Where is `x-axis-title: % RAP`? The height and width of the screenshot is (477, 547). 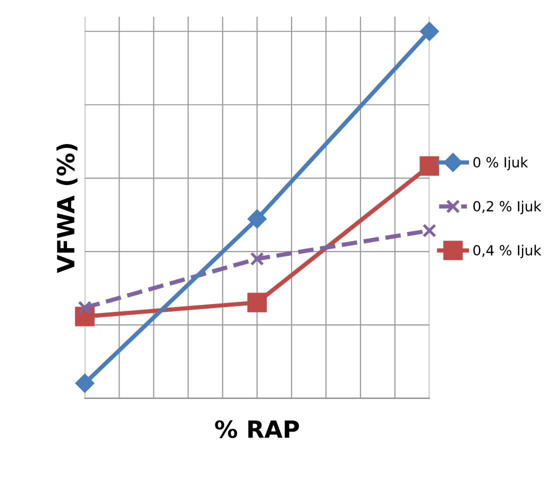
x-axis-title: % RAP is located at coordinates (257, 429).